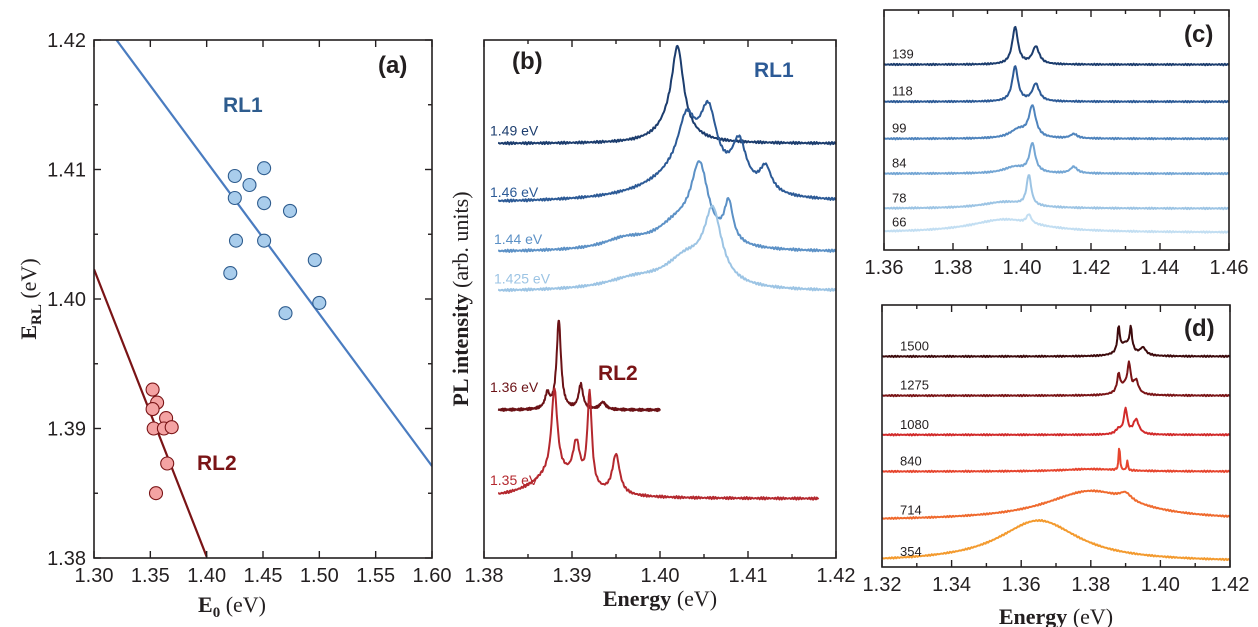 The image size is (1258, 627). I want to click on panel-b-x-tick-label: 1.41, so click(748, 576).